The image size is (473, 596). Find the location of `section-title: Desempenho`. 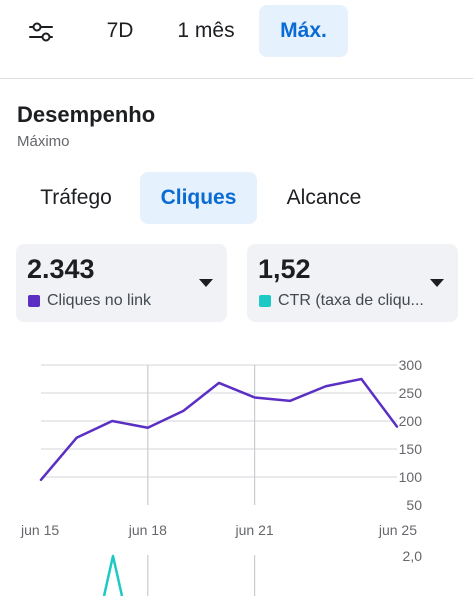

section-title: Desempenho is located at coordinates (86, 114).